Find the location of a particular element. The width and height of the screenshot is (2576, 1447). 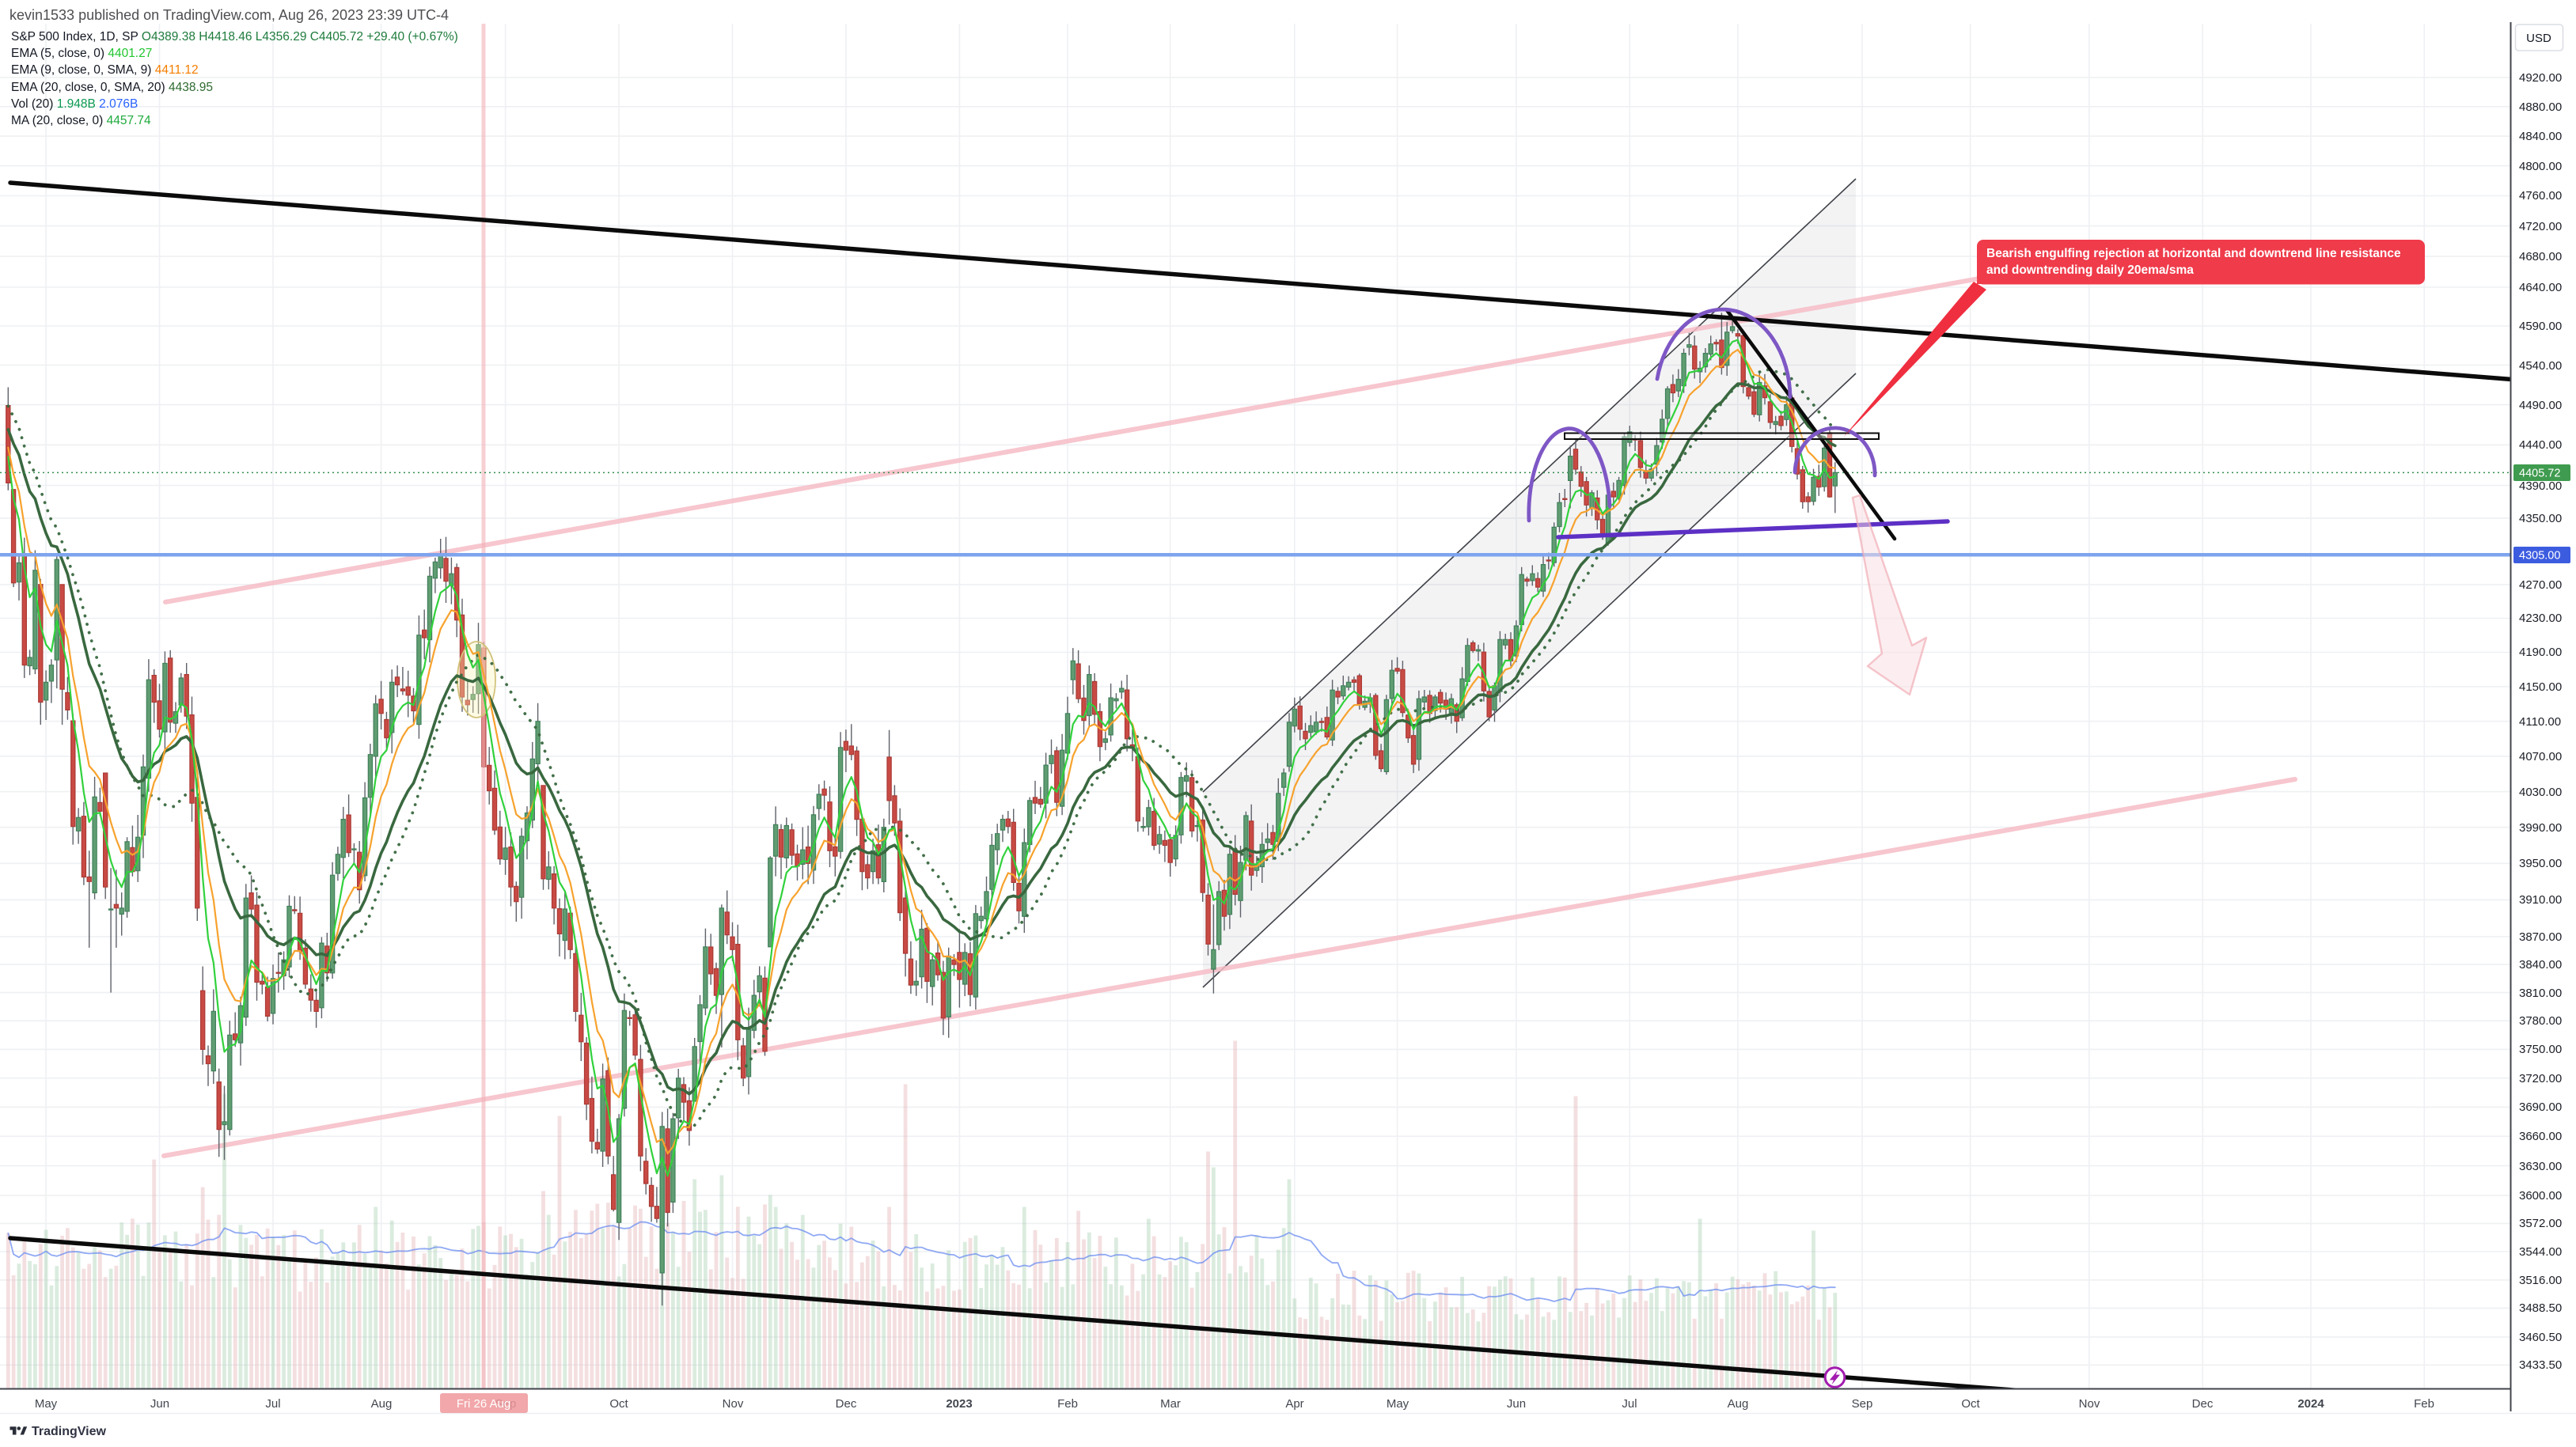

svg-text: 4800.00 is located at coordinates (2540, 166).